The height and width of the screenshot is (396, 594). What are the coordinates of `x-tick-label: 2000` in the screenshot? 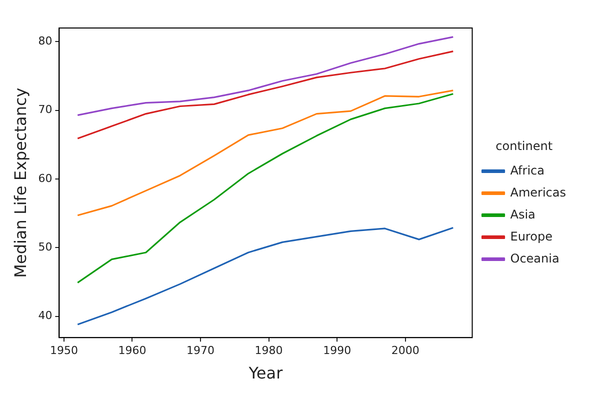 It's located at (405, 351).